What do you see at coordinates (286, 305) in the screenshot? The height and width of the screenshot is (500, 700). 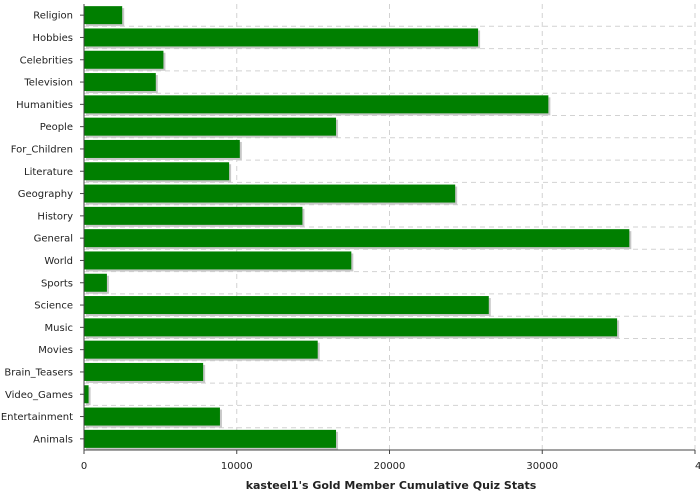 I see `bar-science` at bounding box center [286, 305].